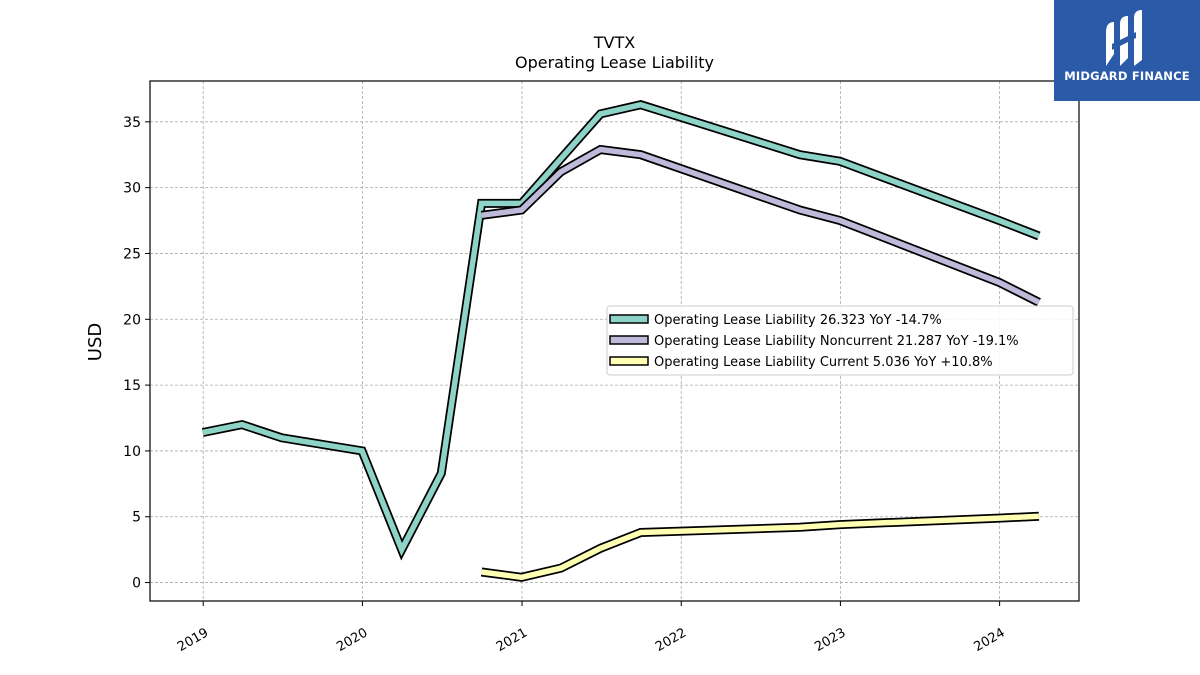 This screenshot has width=1200, height=675. What do you see at coordinates (95, 342) in the screenshot?
I see `y-axis-label: USD` at bounding box center [95, 342].